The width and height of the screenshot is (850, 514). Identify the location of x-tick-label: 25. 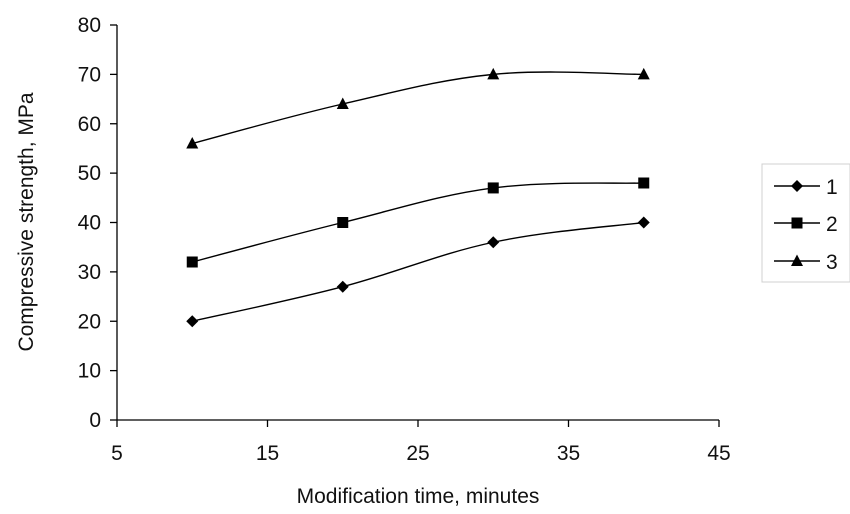
(417, 453).